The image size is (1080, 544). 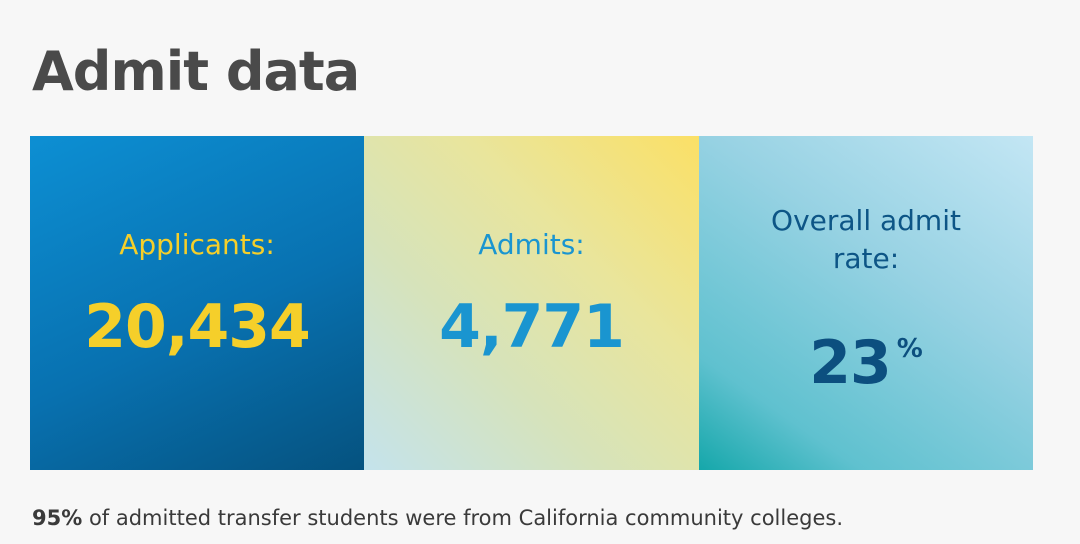 I want to click on footnote-emphasis: 95%, so click(x=57, y=518).